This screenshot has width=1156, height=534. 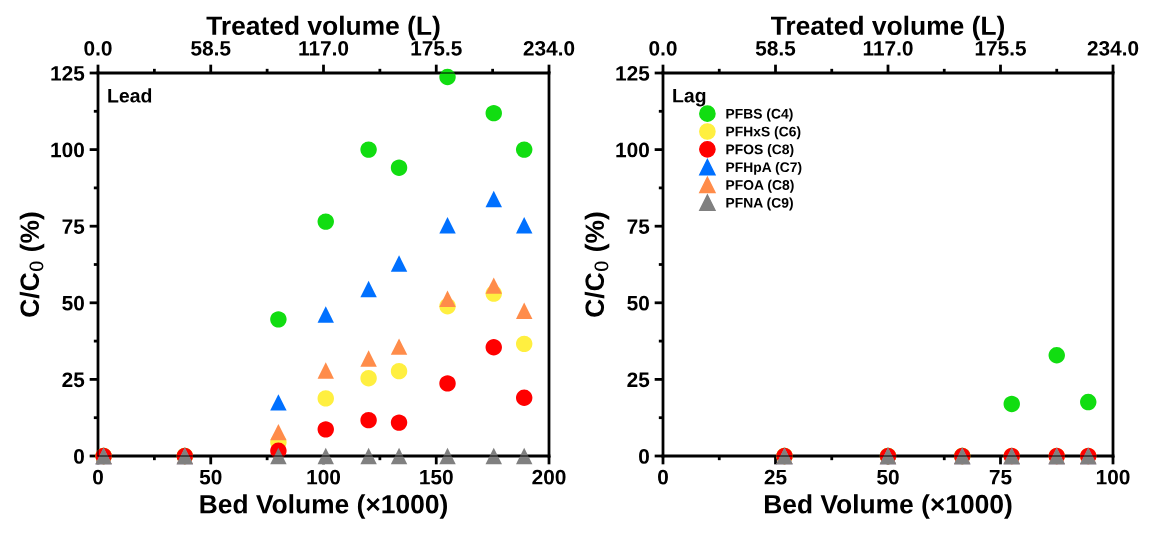 I want to click on legend-label: PFOS (C8), so click(x=760, y=151).